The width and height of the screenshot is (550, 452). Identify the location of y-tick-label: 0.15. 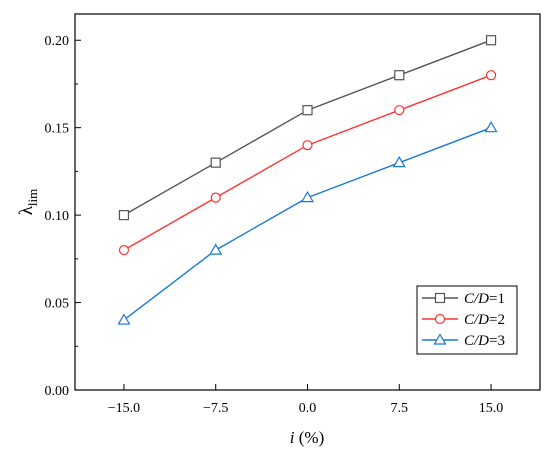
(57, 129).